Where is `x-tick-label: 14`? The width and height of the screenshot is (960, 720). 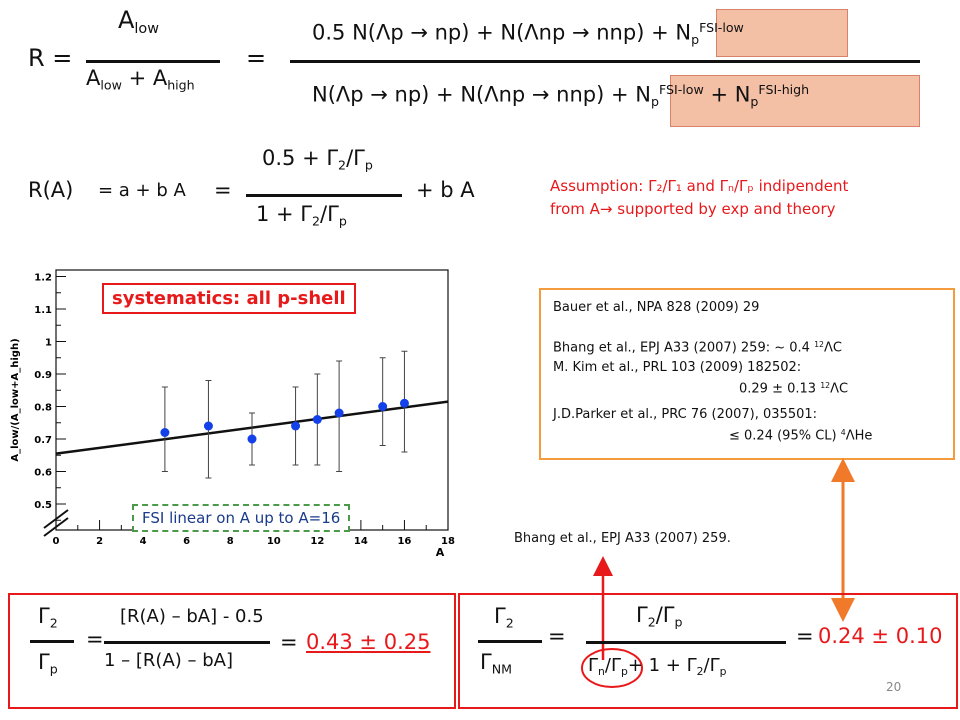 x-tick-label: 14 is located at coordinates (361, 541).